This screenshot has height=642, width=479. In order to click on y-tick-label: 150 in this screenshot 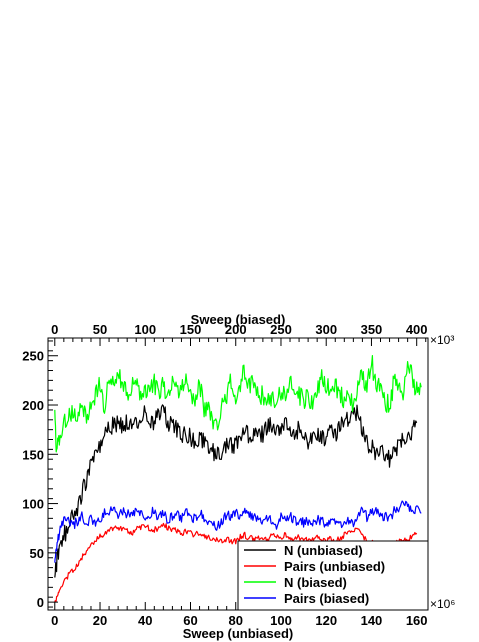, I will do `click(33, 454)`.